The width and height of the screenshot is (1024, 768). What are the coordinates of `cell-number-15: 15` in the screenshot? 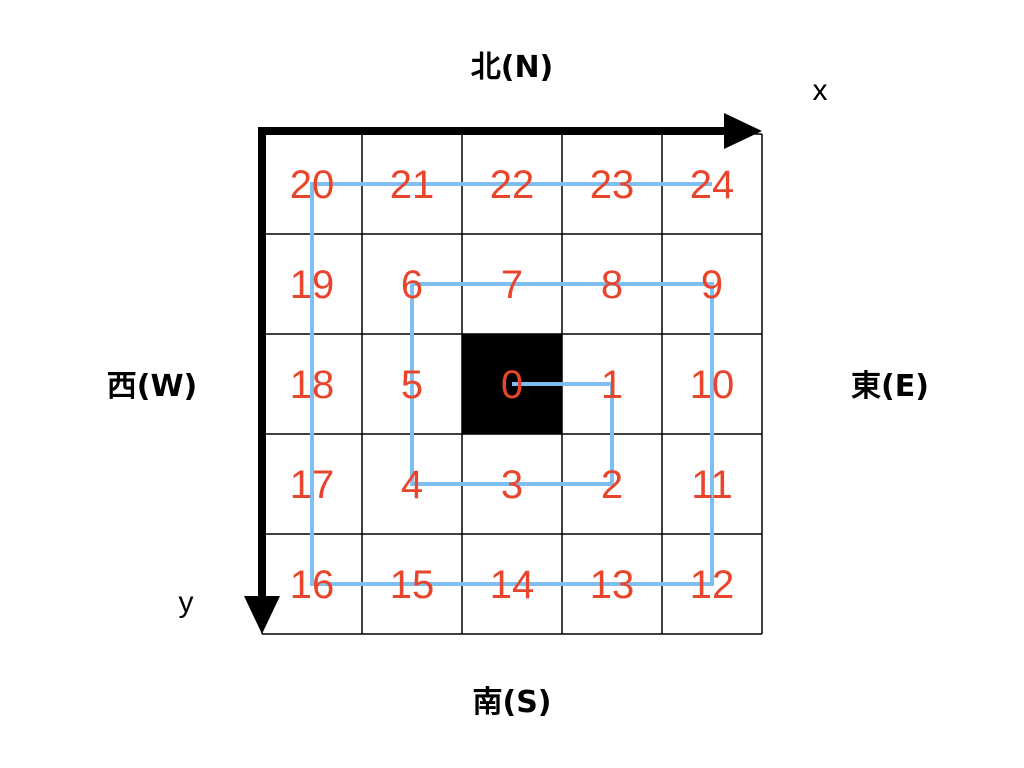 It's located at (412, 585).